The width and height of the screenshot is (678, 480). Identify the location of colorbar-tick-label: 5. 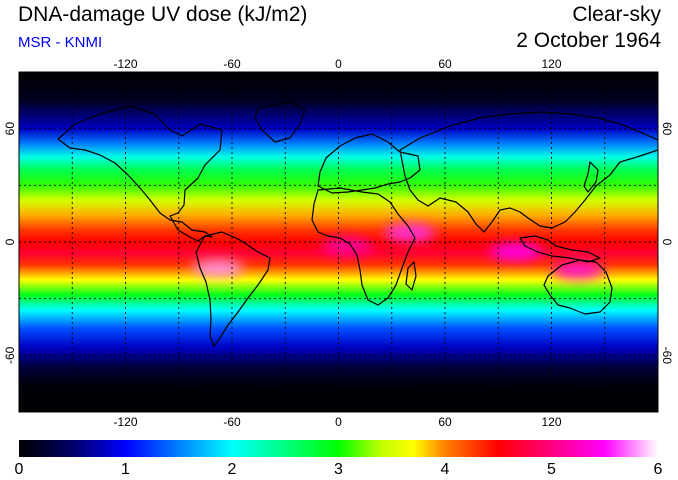
(551, 469).